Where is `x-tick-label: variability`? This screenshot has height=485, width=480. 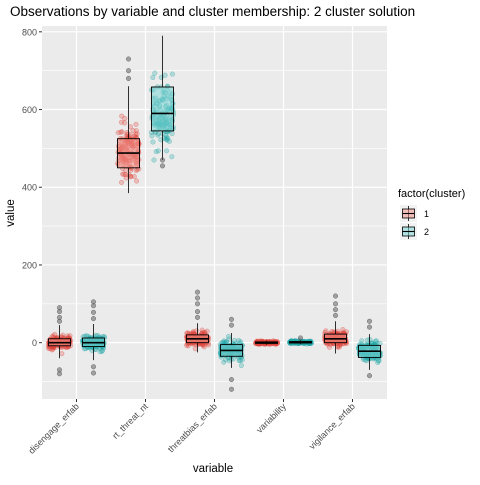
x-tick-label: variability is located at coordinates (271, 418).